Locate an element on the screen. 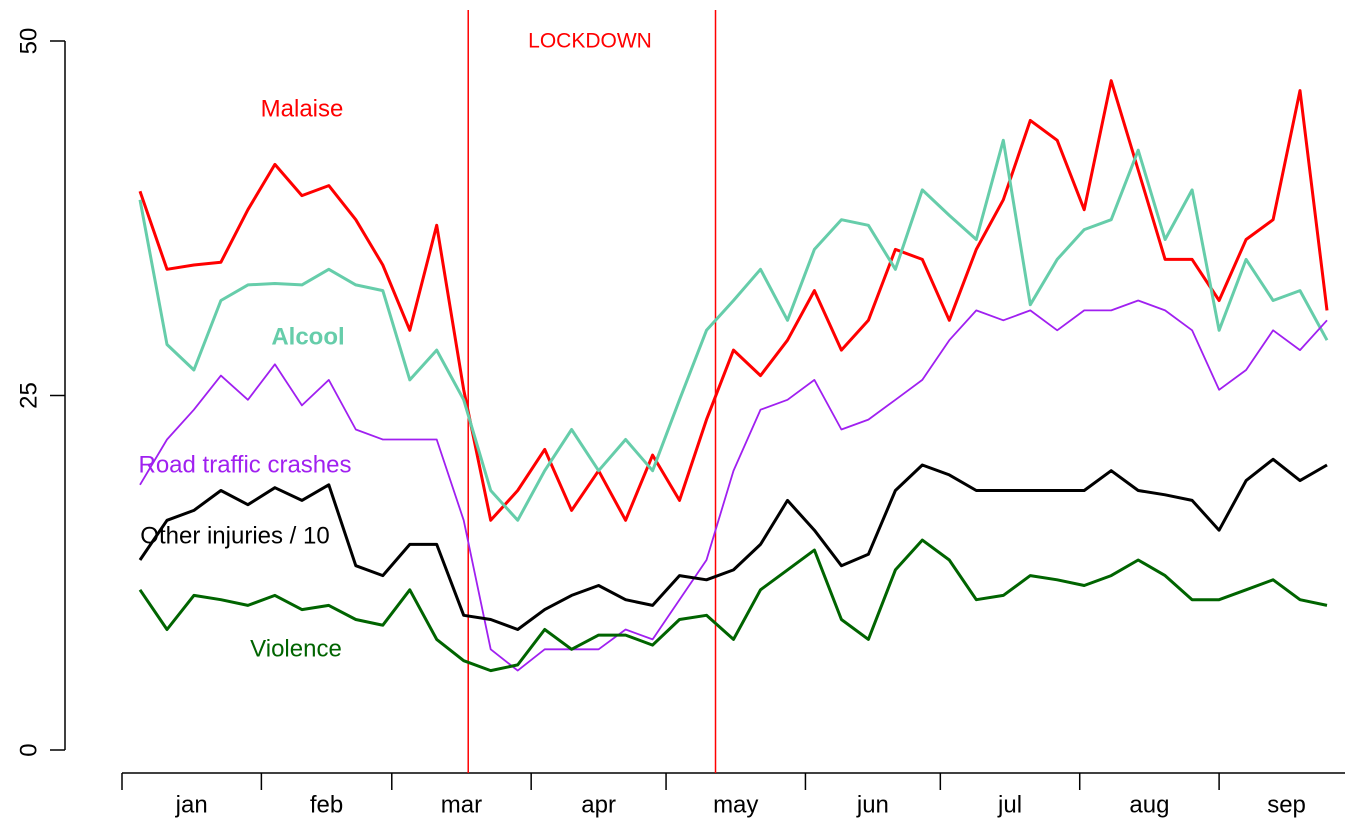 The width and height of the screenshot is (1349, 823). x-tick-label: jun is located at coordinates (872, 804).